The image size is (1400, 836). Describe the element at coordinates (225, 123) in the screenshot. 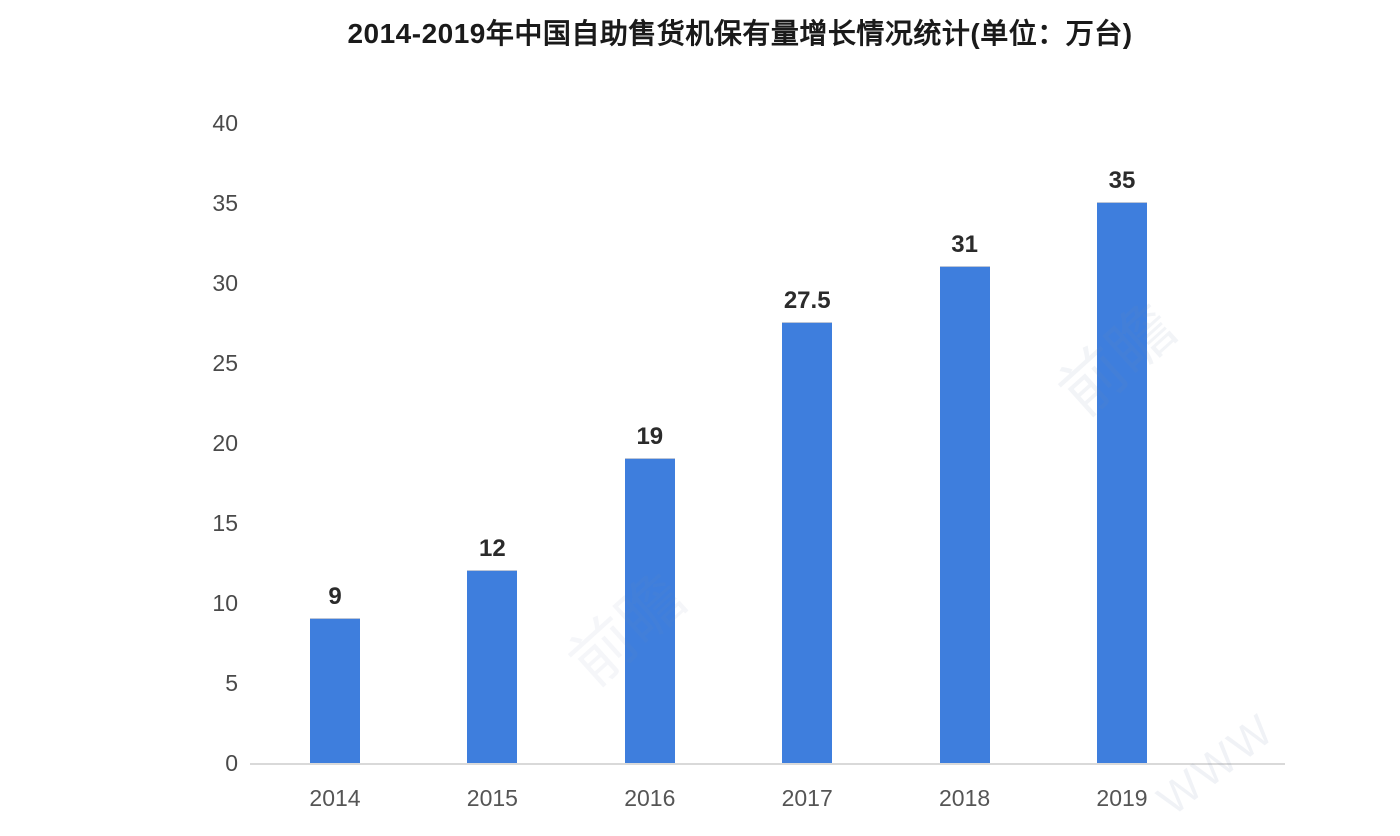

I see `y-axis-tick-label: 40` at that location.